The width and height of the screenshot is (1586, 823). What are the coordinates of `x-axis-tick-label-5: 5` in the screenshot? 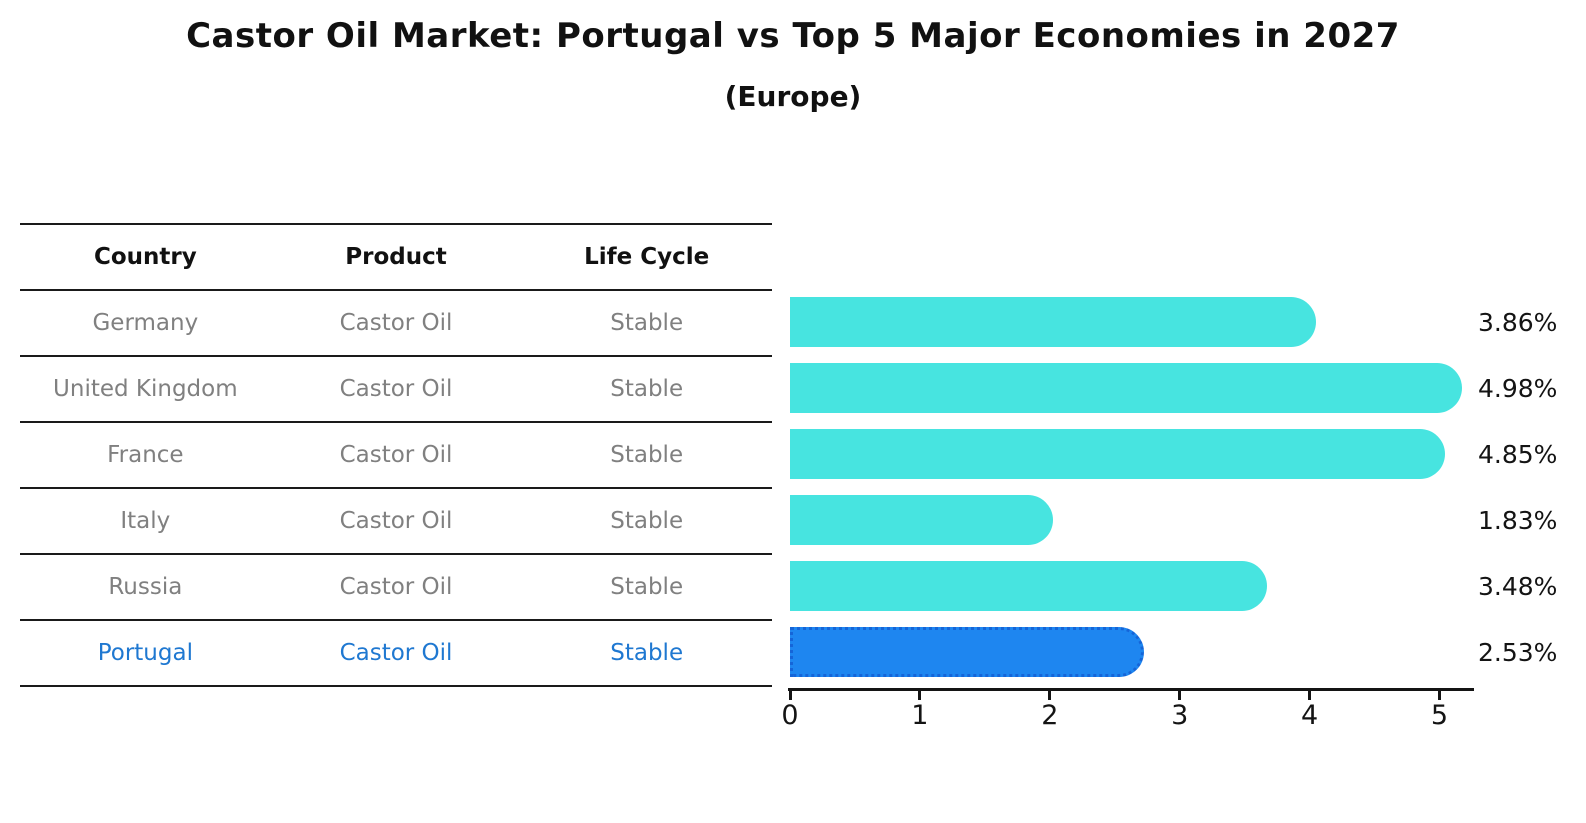 It's located at (1439, 715).